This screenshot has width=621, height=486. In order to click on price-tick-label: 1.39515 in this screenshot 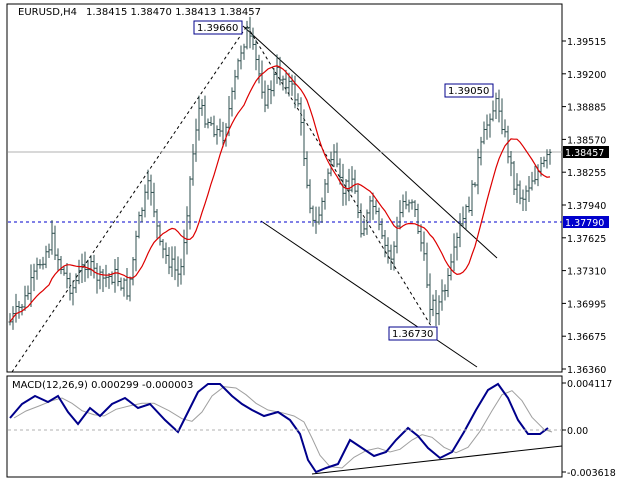, I will do `click(586, 42)`.